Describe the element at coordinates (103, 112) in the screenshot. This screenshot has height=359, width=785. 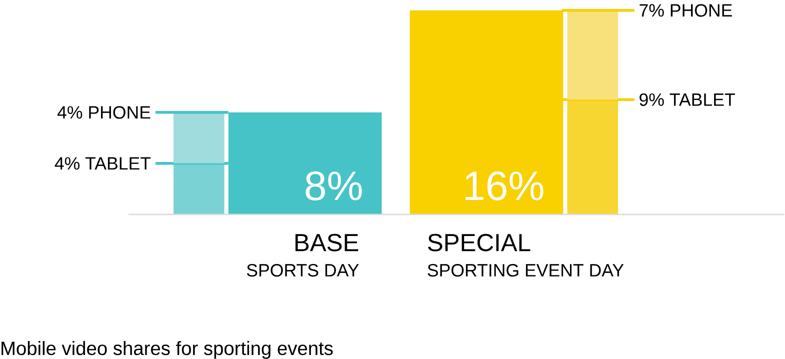
I see `data-label: 4% PHONE` at that location.